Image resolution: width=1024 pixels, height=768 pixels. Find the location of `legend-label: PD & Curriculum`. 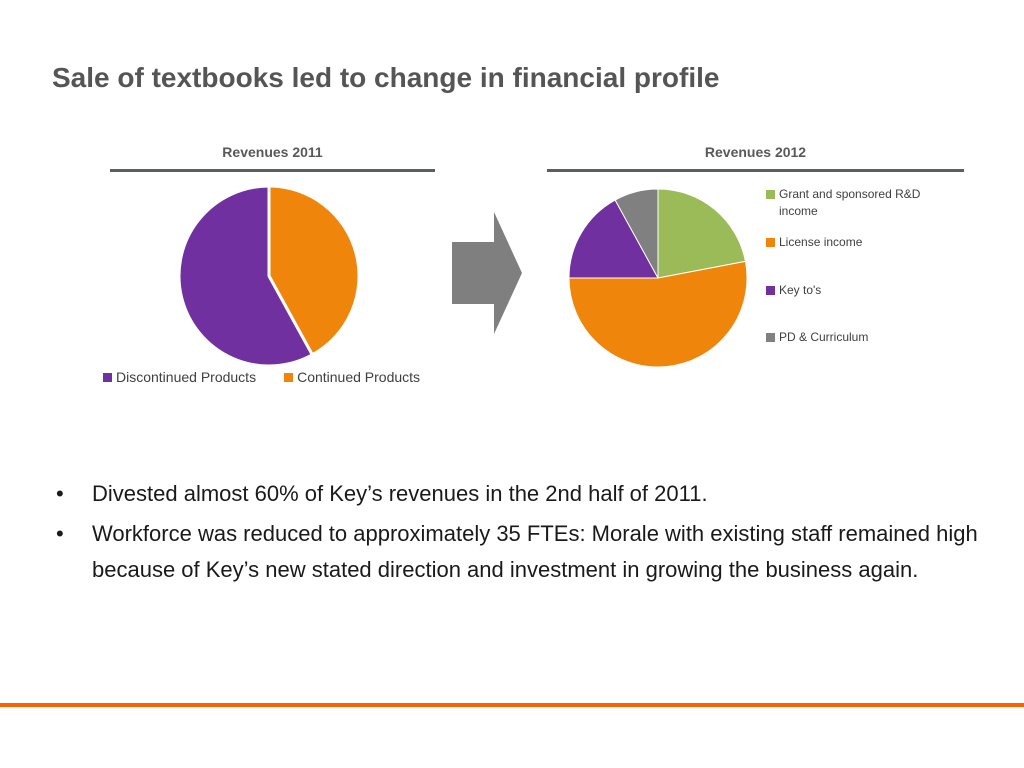

legend-label: PD & Curriculum is located at coordinates (824, 337).